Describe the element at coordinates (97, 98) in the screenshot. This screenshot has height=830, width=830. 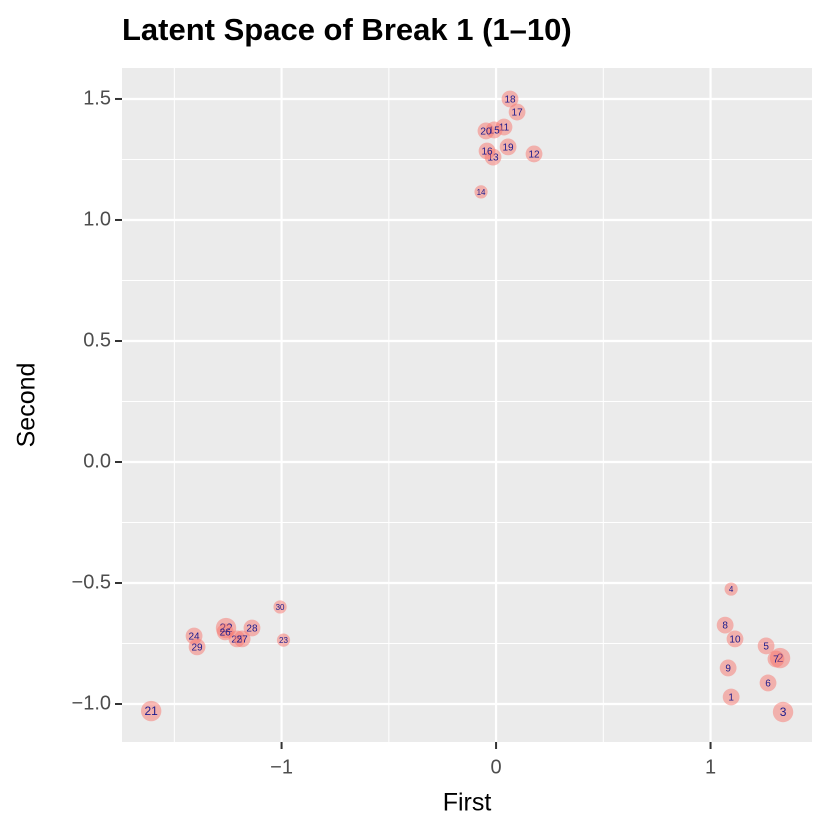
I see `y-tick-label: 1.5` at that location.